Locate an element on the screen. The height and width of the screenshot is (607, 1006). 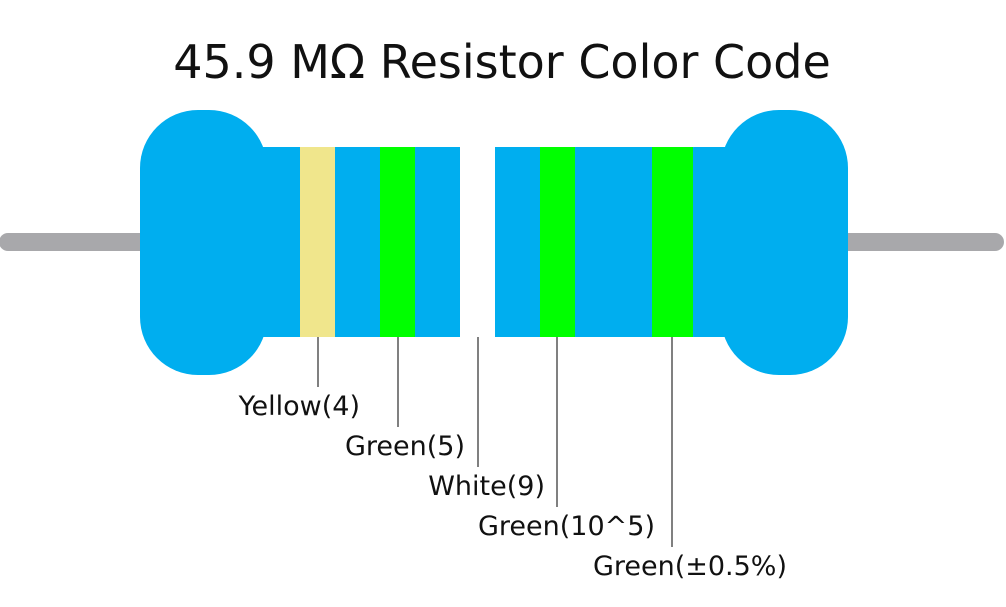
cap-right is located at coordinates (784, 242).